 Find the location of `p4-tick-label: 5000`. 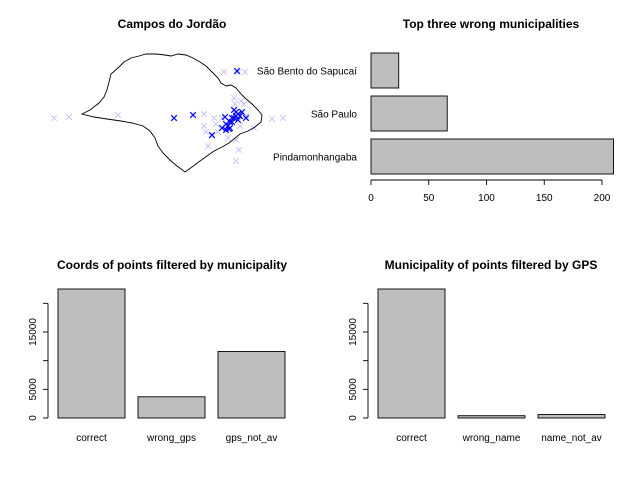

p4-tick-label: 5000 is located at coordinates (353, 389).